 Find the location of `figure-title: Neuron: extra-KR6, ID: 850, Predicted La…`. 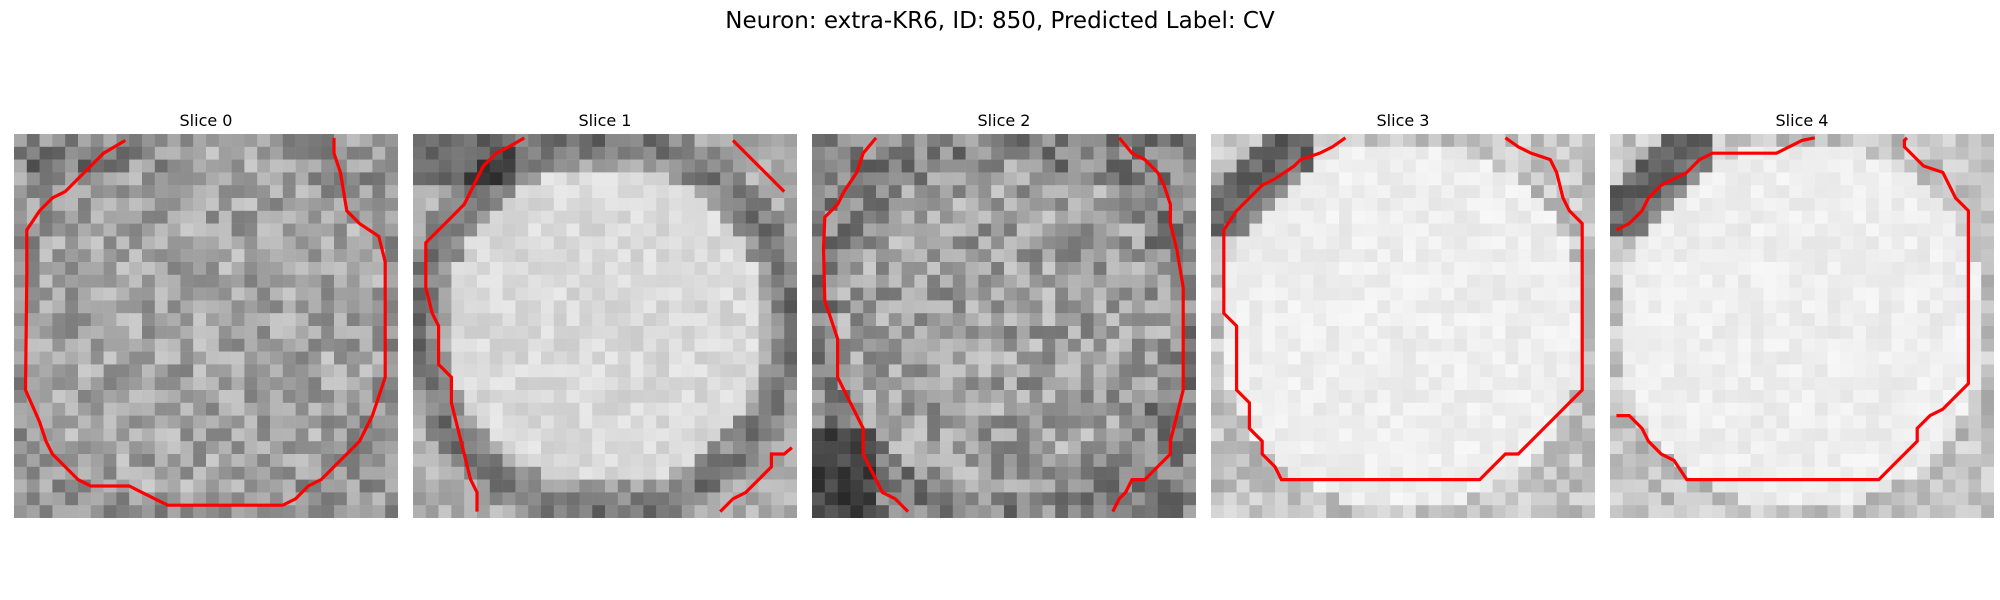

figure-title: Neuron: extra-KR6, ID: 850, Predicted La… is located at coordinates (1000, 21).